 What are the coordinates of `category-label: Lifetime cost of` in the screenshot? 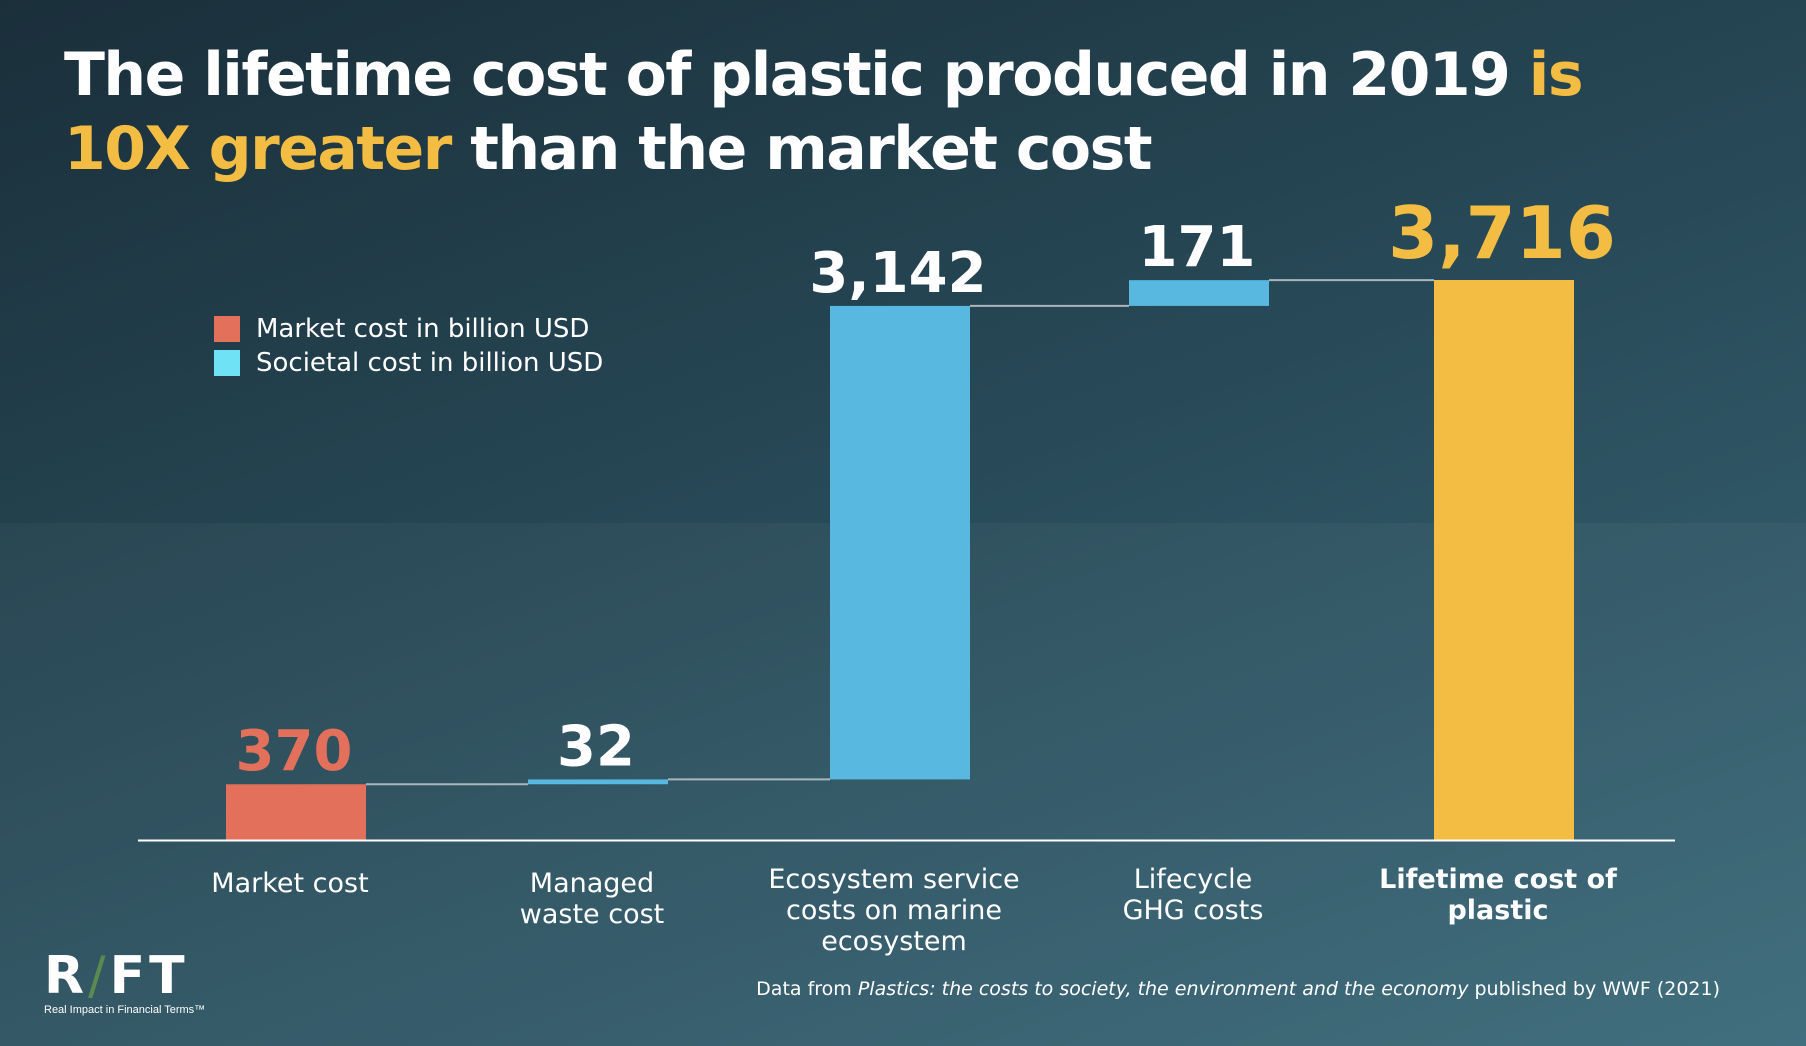 It's located at (1498, 879).